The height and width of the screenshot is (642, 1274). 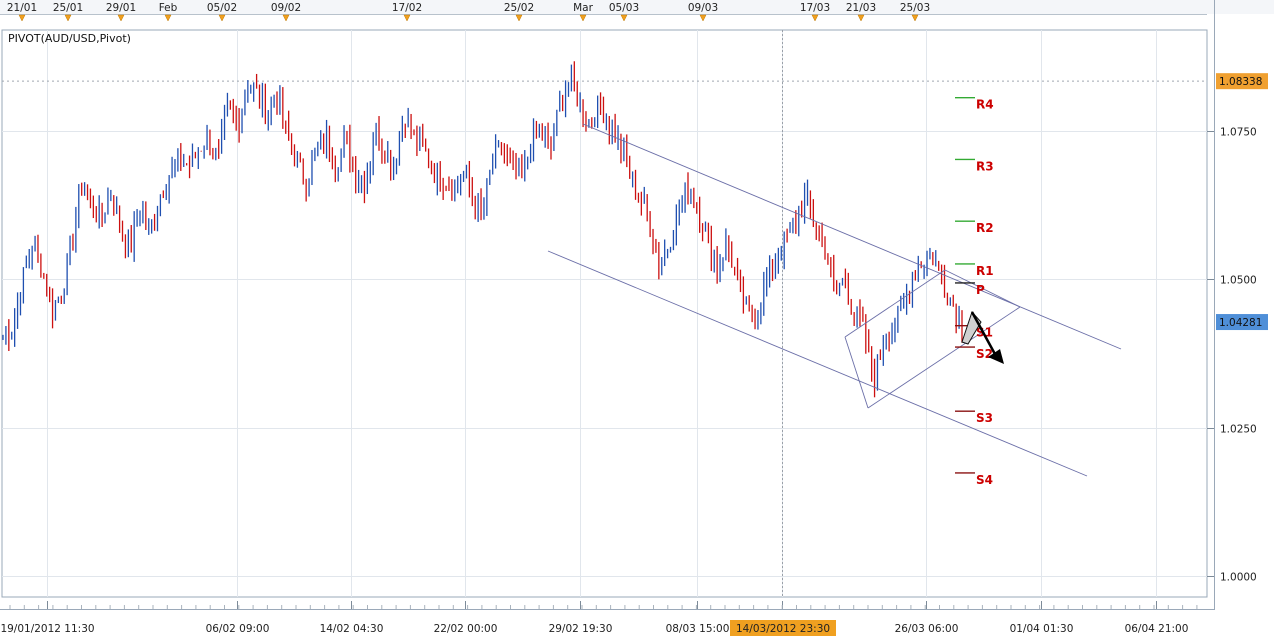 What do you see at coordinates (68, 8) in the screenshot?
I see `top-event-label: 25/01` at bounding box center [68, 8].